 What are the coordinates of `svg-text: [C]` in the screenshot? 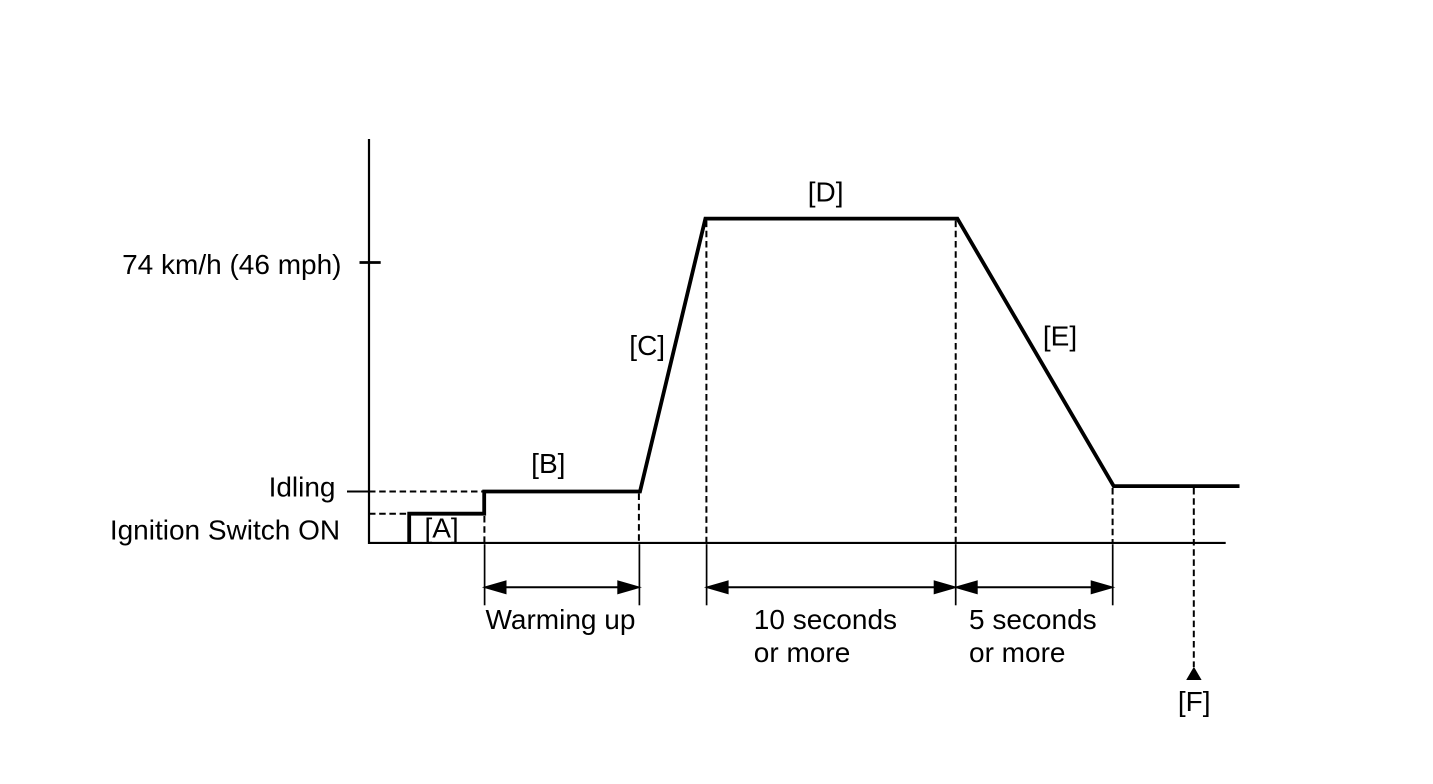 It's located at (647, 345).